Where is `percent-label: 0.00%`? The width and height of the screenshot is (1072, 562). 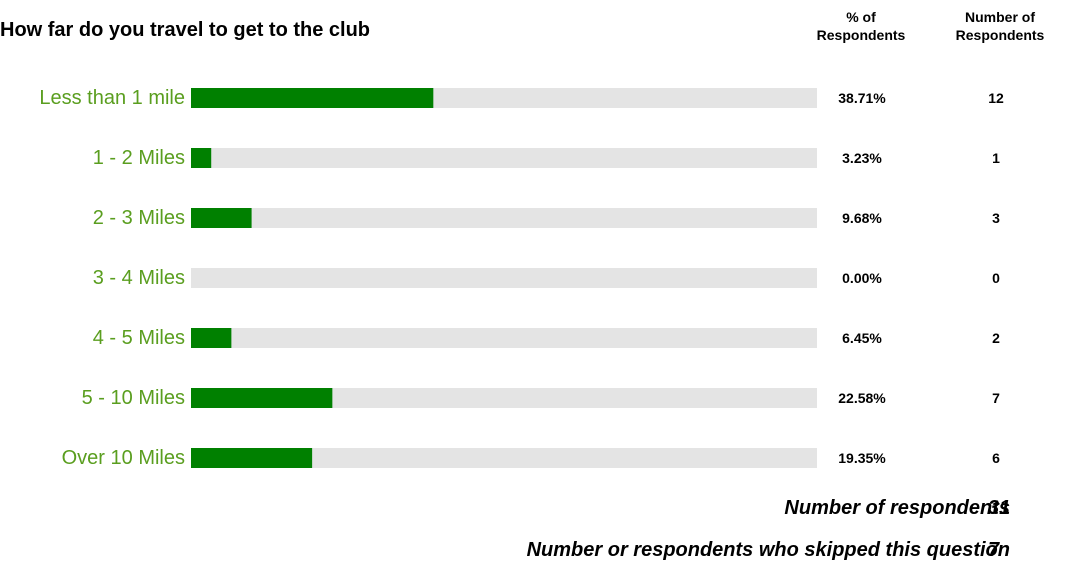
percent-label: 0.00% is located at coordinates (862, 278).